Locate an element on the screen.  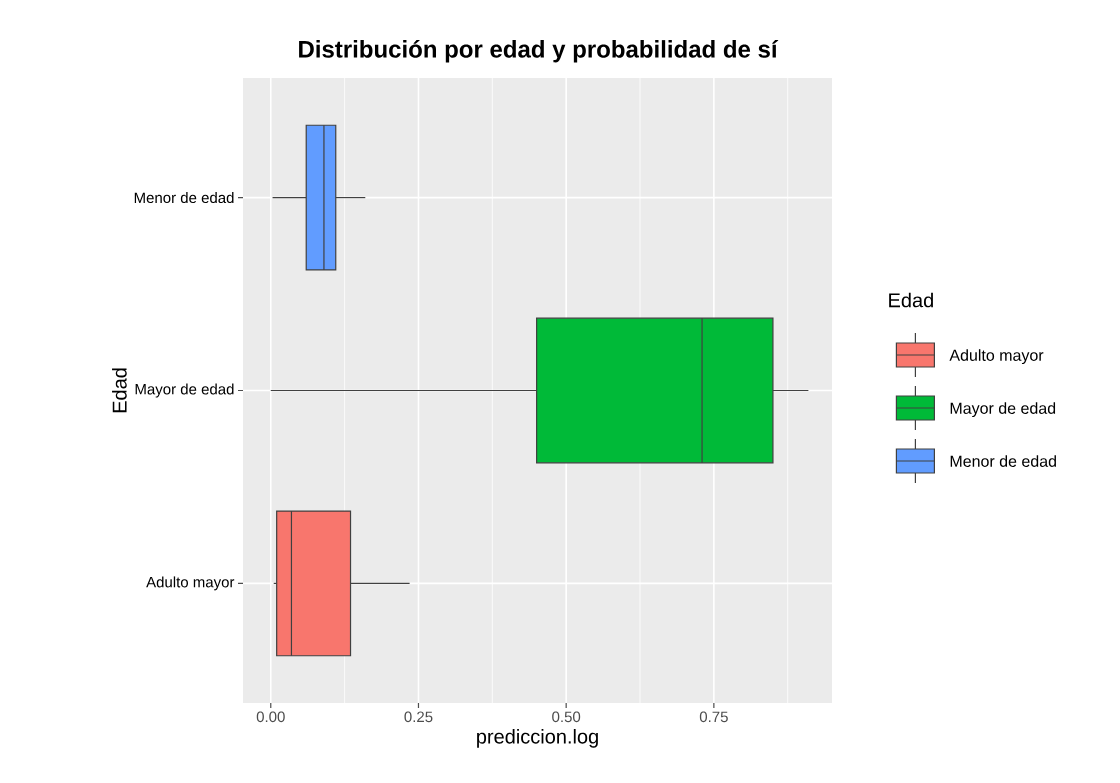
y-tick-label: Mayor de edad is located at coordinates (184, 390).